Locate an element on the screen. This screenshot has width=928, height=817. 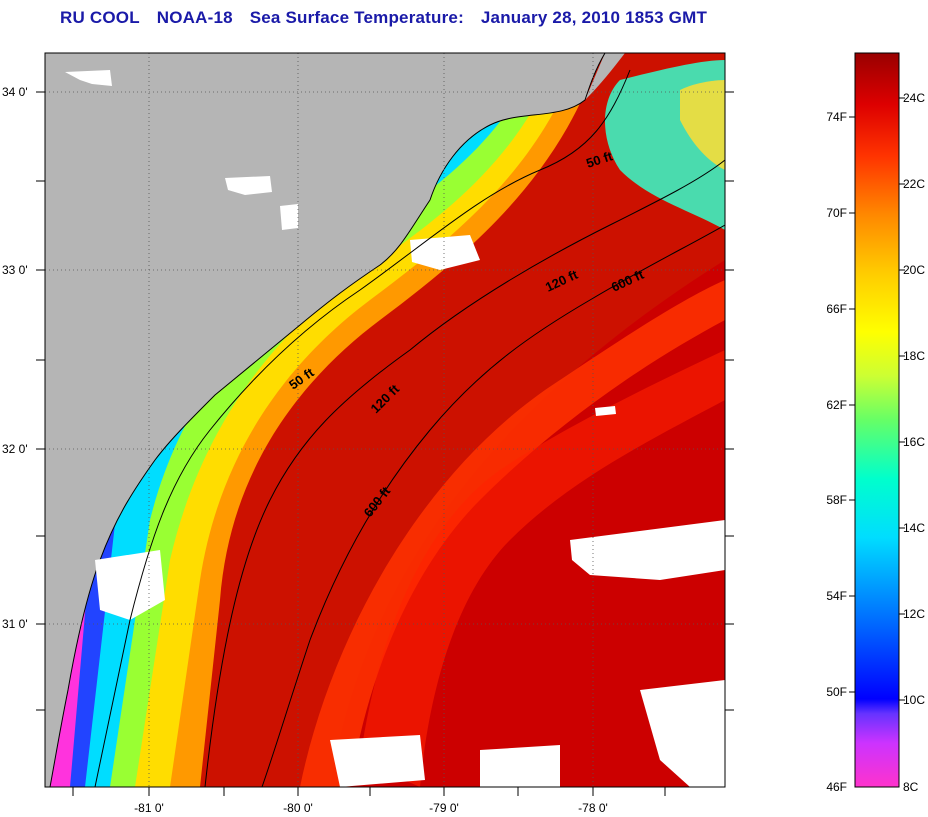
colorbar-c-24: 24C is located at coordinates (914, 98).